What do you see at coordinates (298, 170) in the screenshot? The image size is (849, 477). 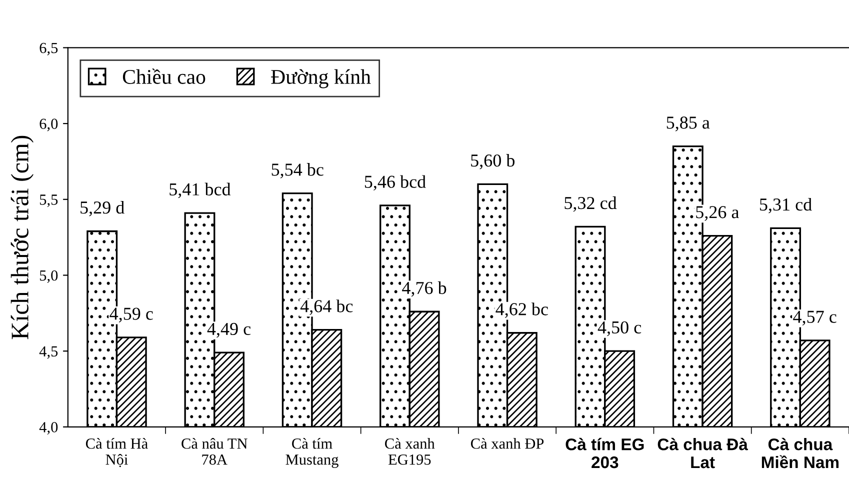 I see `data-label: 5,54 bc` at bounding box center [298, 170].